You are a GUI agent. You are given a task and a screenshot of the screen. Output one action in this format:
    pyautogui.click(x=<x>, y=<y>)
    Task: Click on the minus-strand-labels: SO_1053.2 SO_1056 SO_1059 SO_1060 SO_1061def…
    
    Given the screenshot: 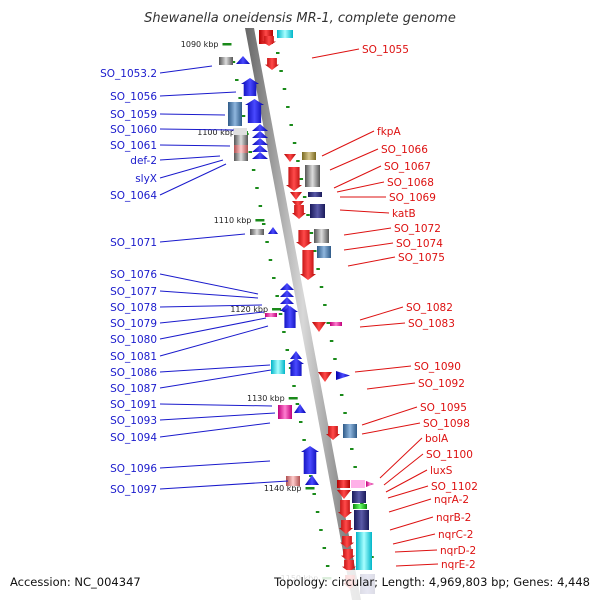 What is the action you would take?
    pyautogui.click(x=128, y=282)
    